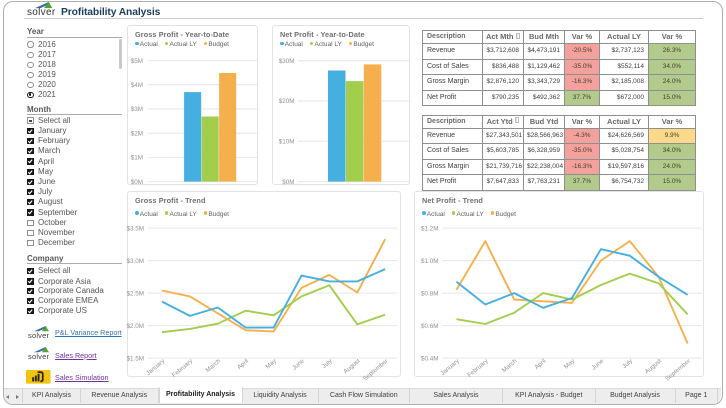 This screenshot has height=408, width=726. What do you see at coordinates (135, 358) in the screenshot?
I see `svg-text: $1.5M` at bounding box center [135, 358].